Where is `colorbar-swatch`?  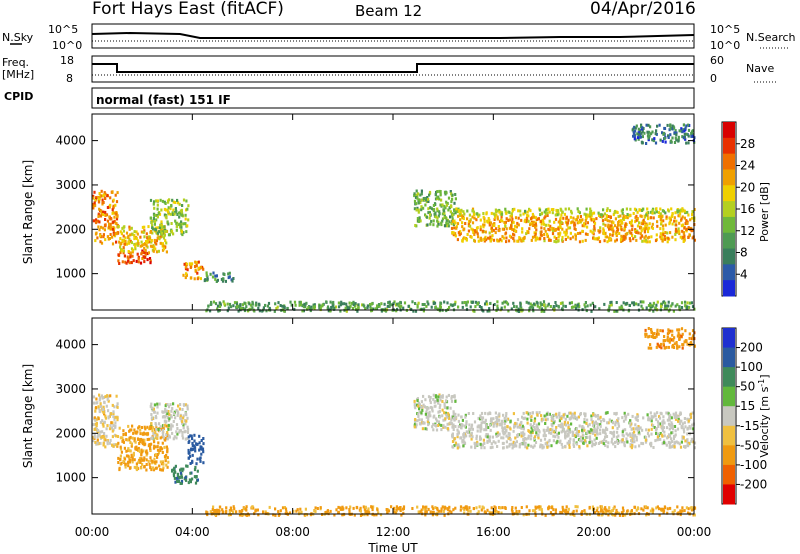 colorbar-swatch is located at coordinates (729, 130).